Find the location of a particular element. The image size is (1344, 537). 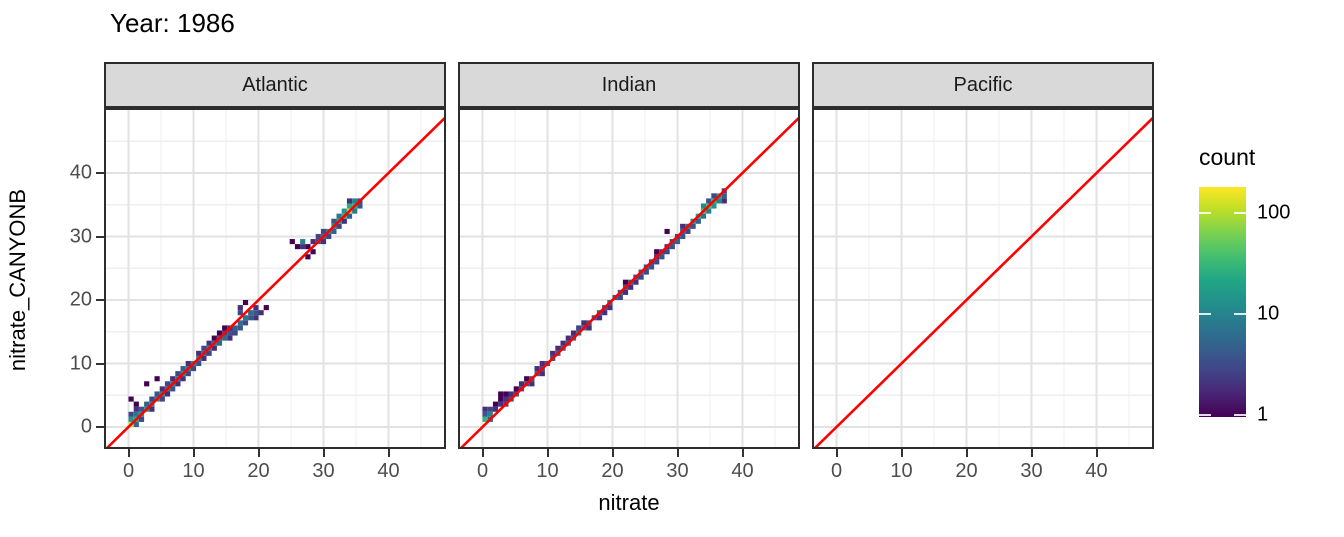

legend-title: count is located at coordinates (1227, 157).